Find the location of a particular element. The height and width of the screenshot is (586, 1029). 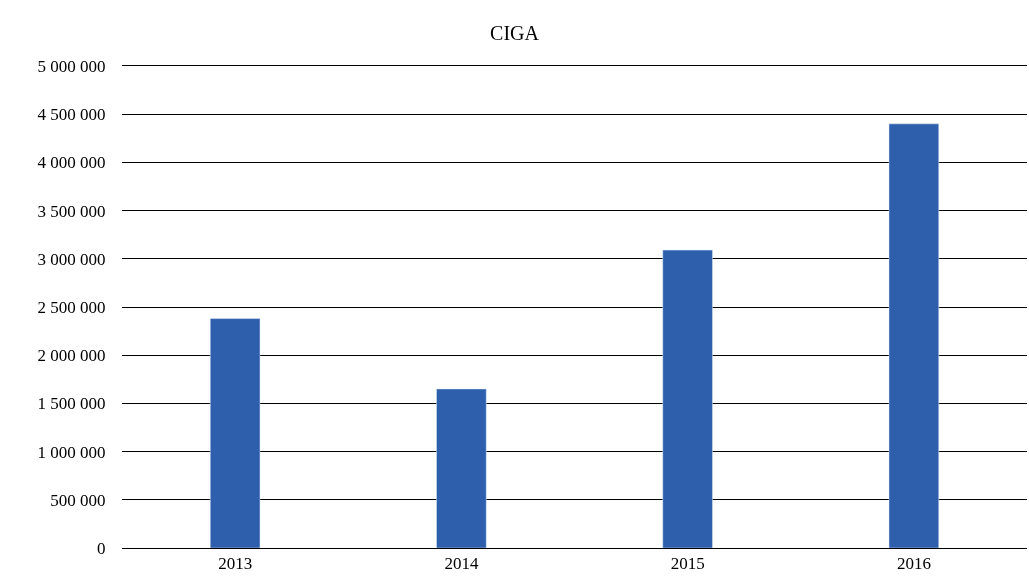

y-tick-label: 1 000 000 is located at coordinates (71, 452).